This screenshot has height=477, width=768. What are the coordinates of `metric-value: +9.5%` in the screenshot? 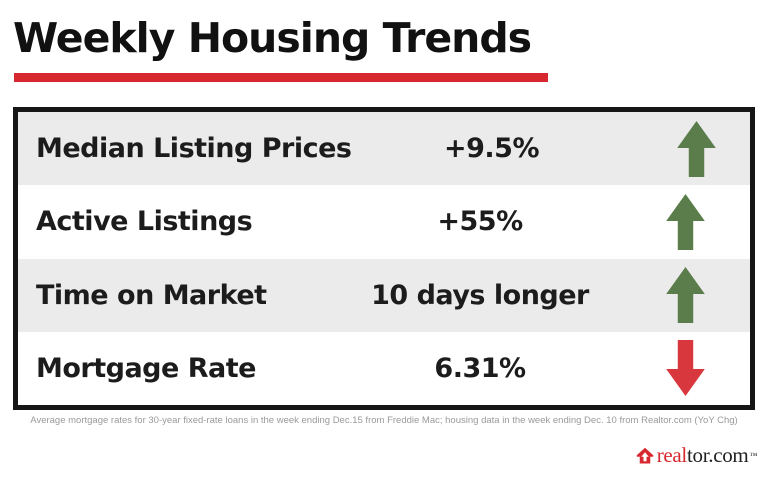 It's located at (491, 149).